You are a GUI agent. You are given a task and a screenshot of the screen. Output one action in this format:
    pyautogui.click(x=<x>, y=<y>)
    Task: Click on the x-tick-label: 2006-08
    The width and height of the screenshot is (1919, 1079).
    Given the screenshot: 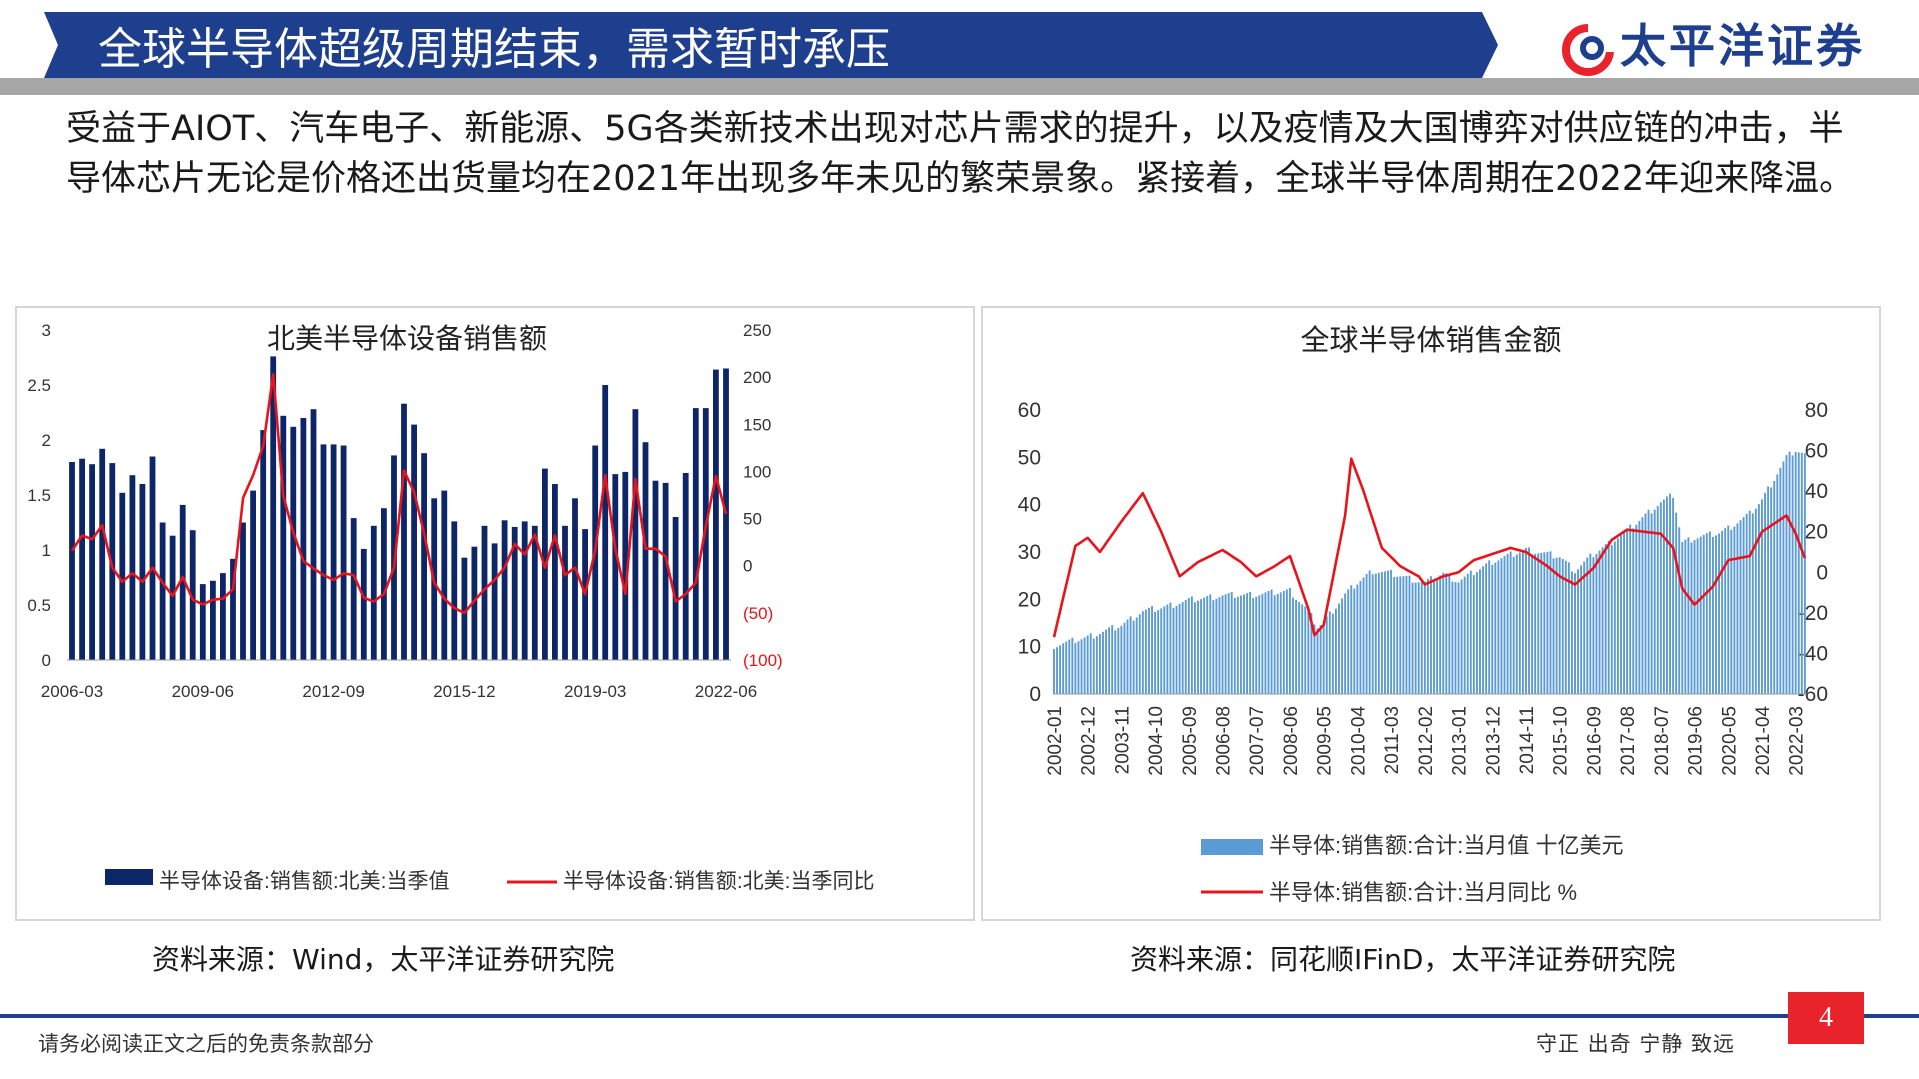 What is the action you would take?
    pyautogui.click(x=1224, y=741)
    